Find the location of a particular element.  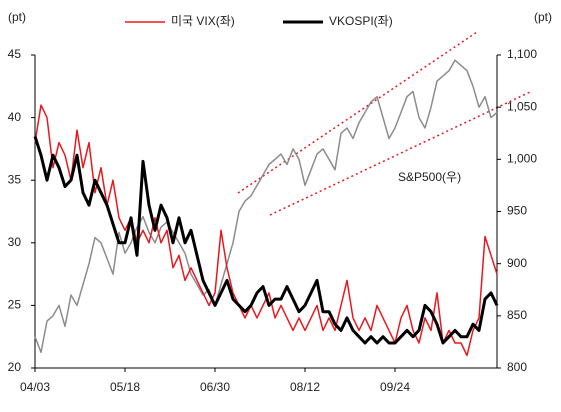

y-tick-label: 35 is located at coordinates (15, 179).